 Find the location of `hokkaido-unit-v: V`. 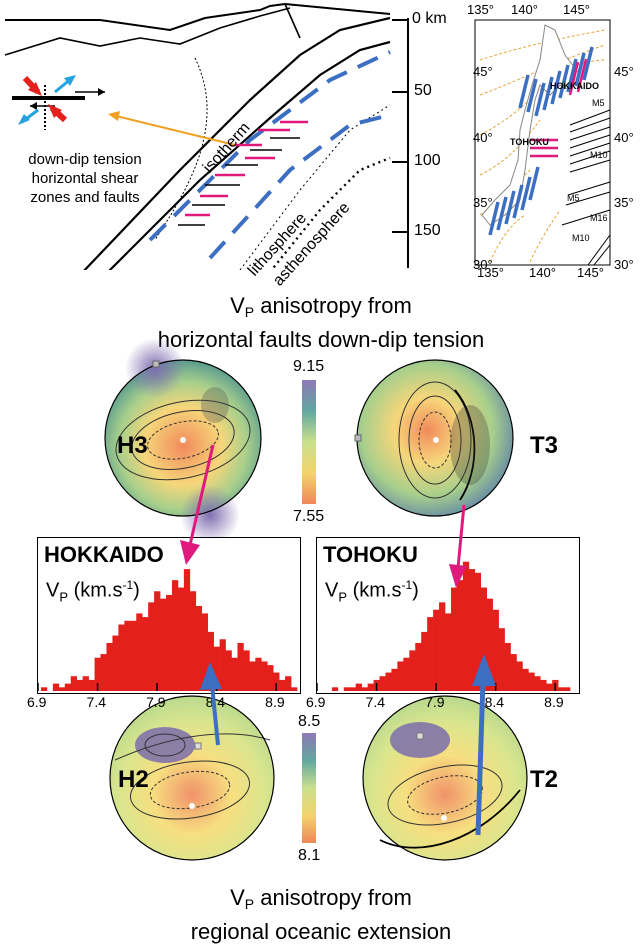

hokkaido-unit-v: V is located at coordinates (53, 590).